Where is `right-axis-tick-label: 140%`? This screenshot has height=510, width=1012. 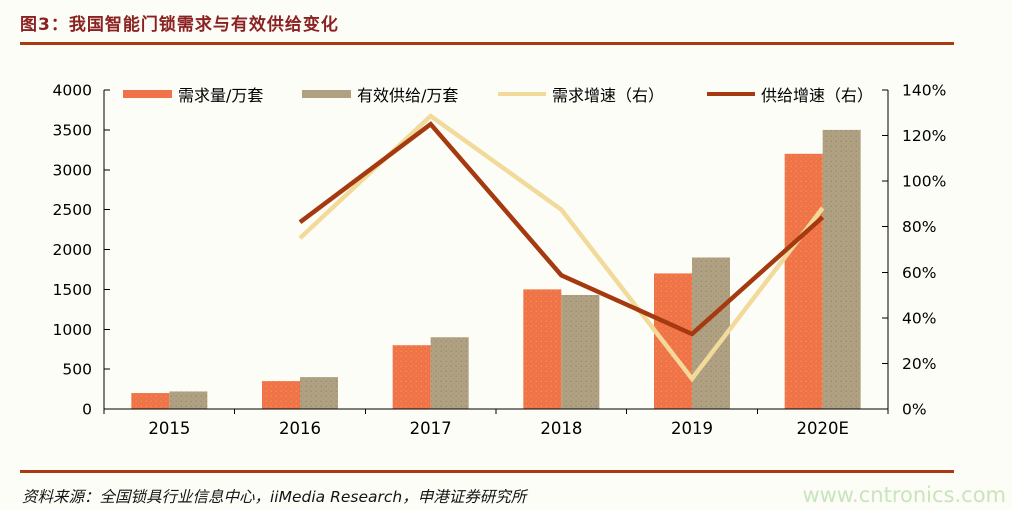
right-axis-tick-label: 140% is located at coordinates (924, 91).